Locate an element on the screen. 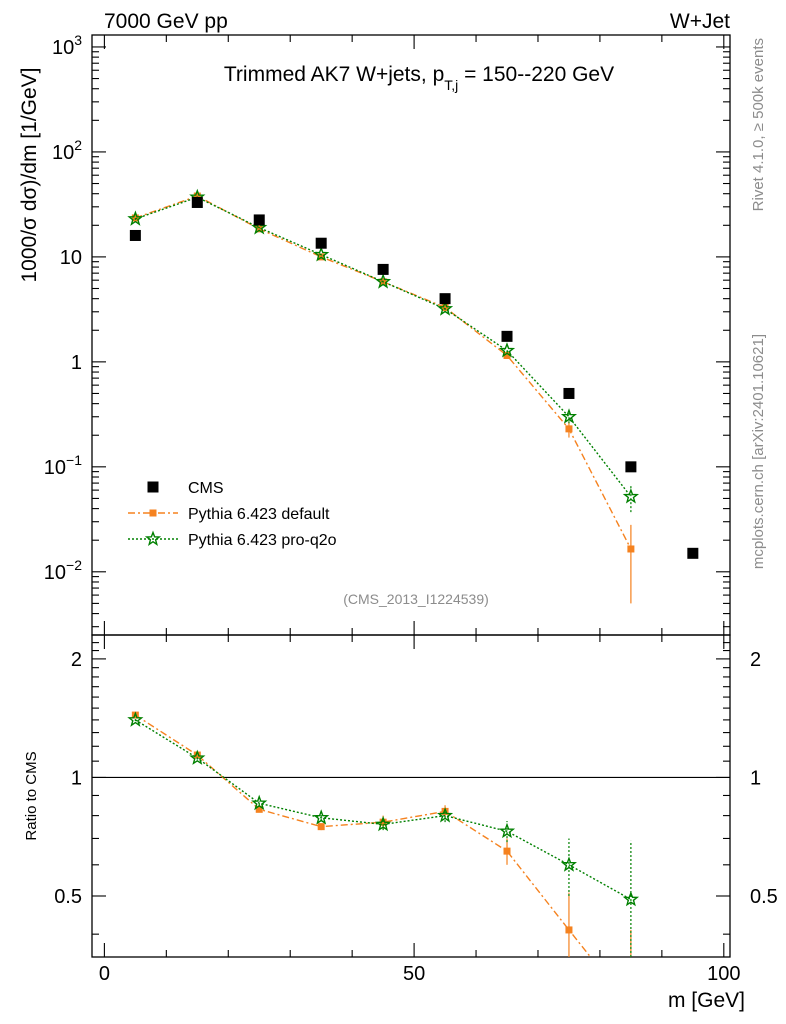  legend-label-cms: CMS is located at coordinates (206, 488).